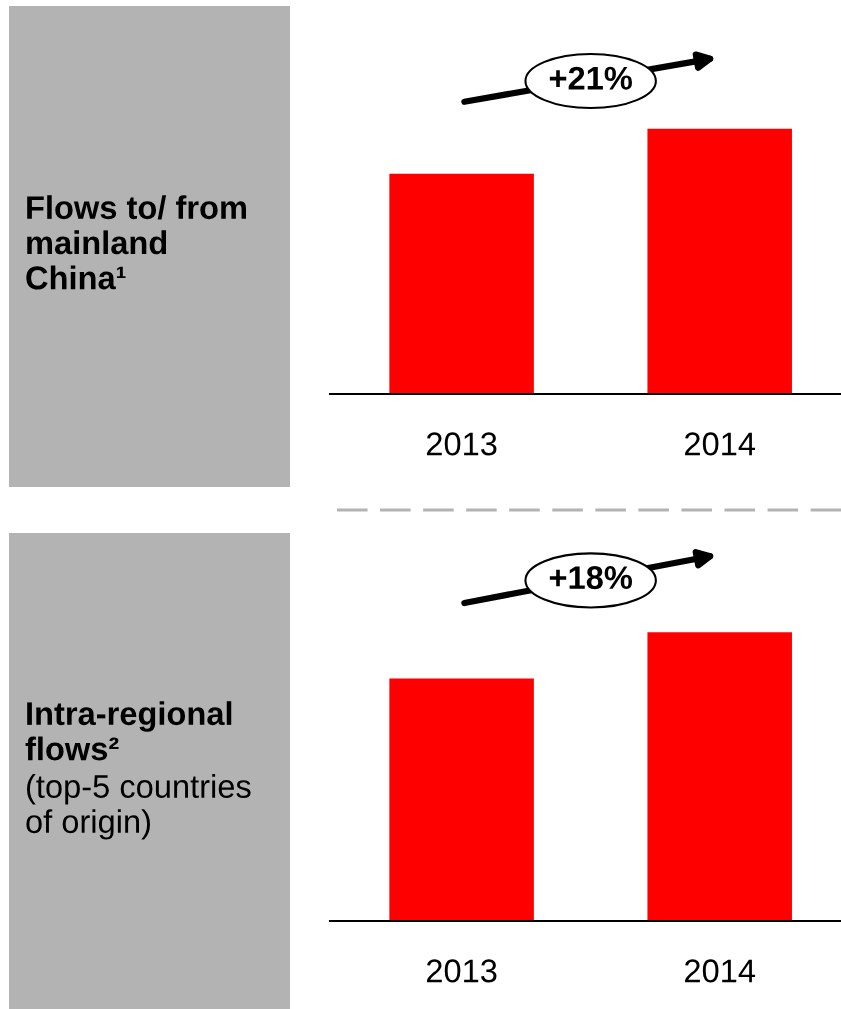 The image size is (841, 1009). Describe the element at coordinates (138, 807) in the screenshot. I see `text: (top-5 countries of origin)` at that location.